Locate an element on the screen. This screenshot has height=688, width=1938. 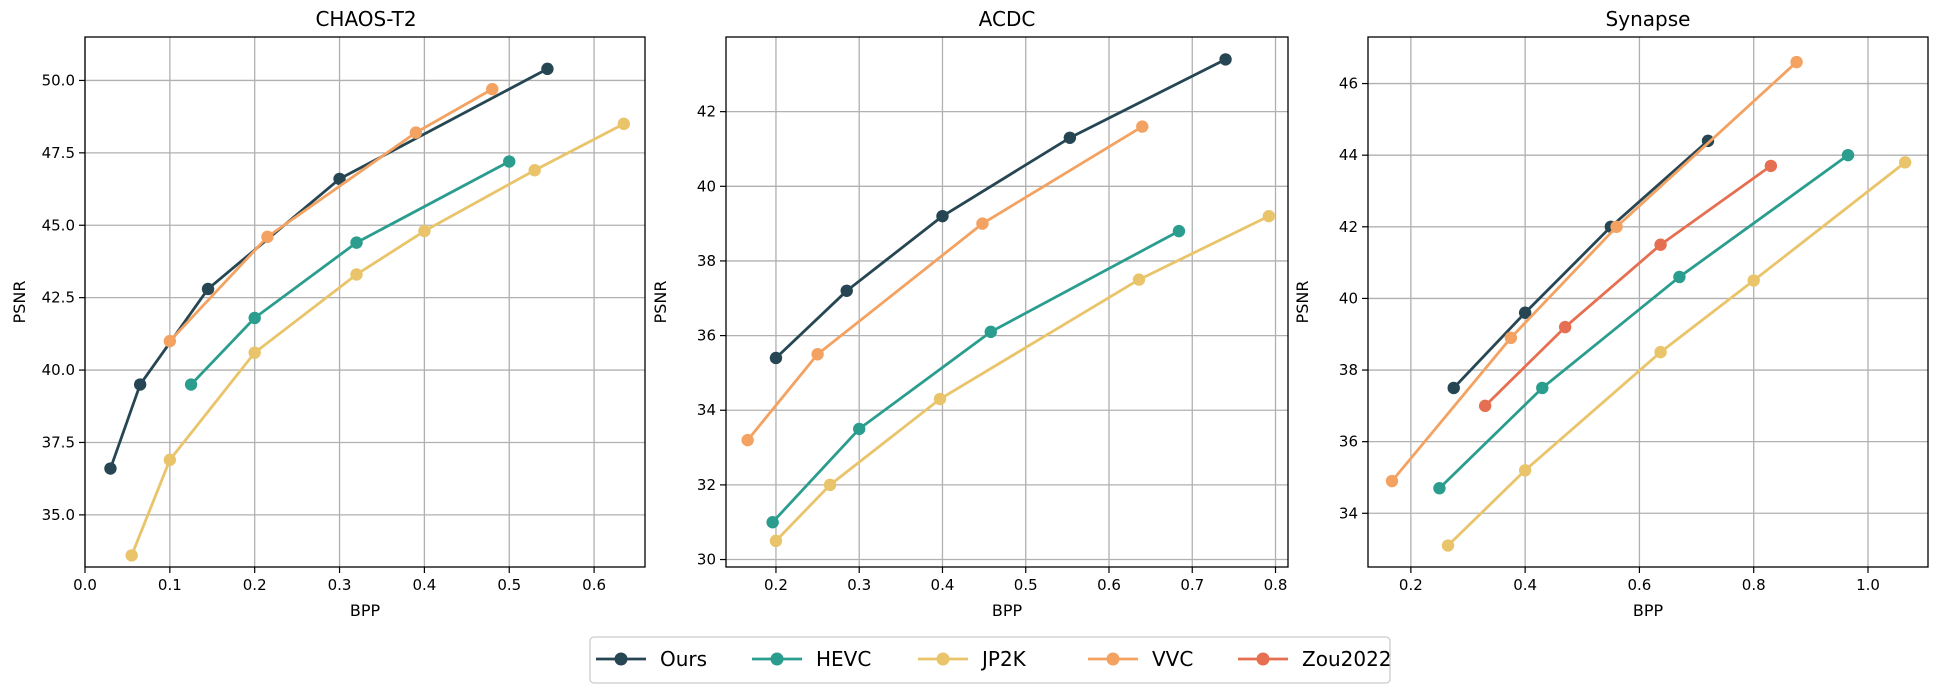
y-tick-label: 40 is located at coordinates (1348, 298).